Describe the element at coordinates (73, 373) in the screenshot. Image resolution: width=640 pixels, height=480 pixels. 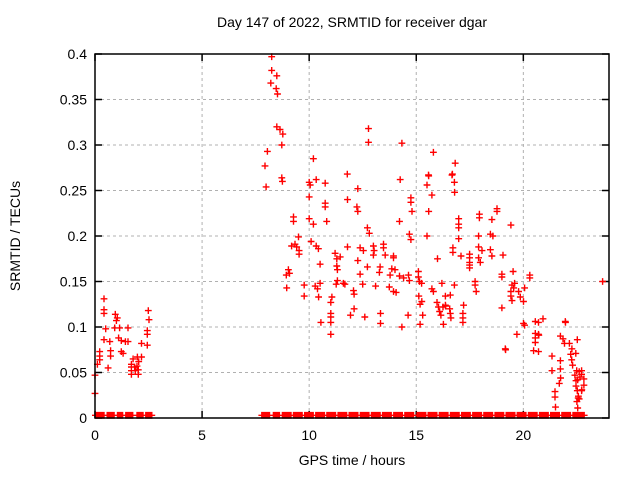
I see `y-tick-label: 0.05` at that location.